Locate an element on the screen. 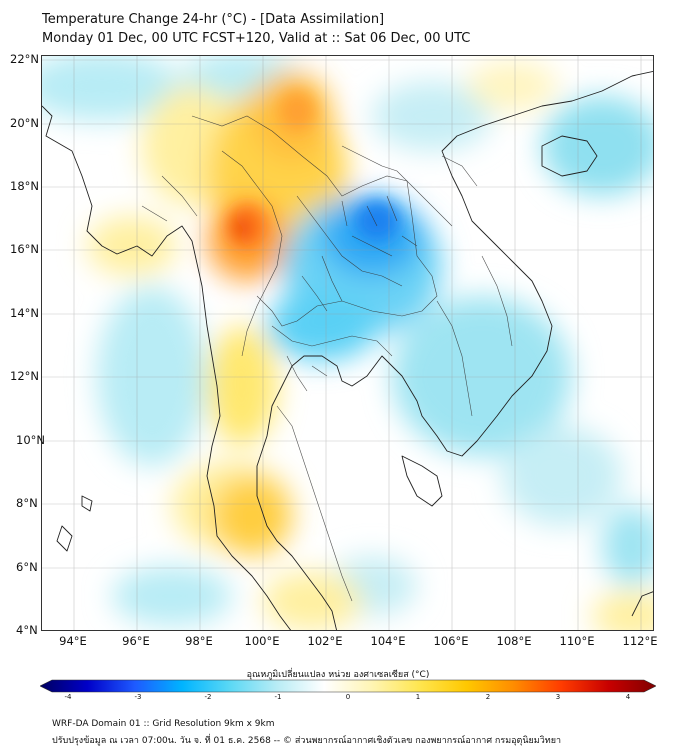 The image size is (676, 756). lat-label-16n: 16°N is located at coordinates (24, 249).